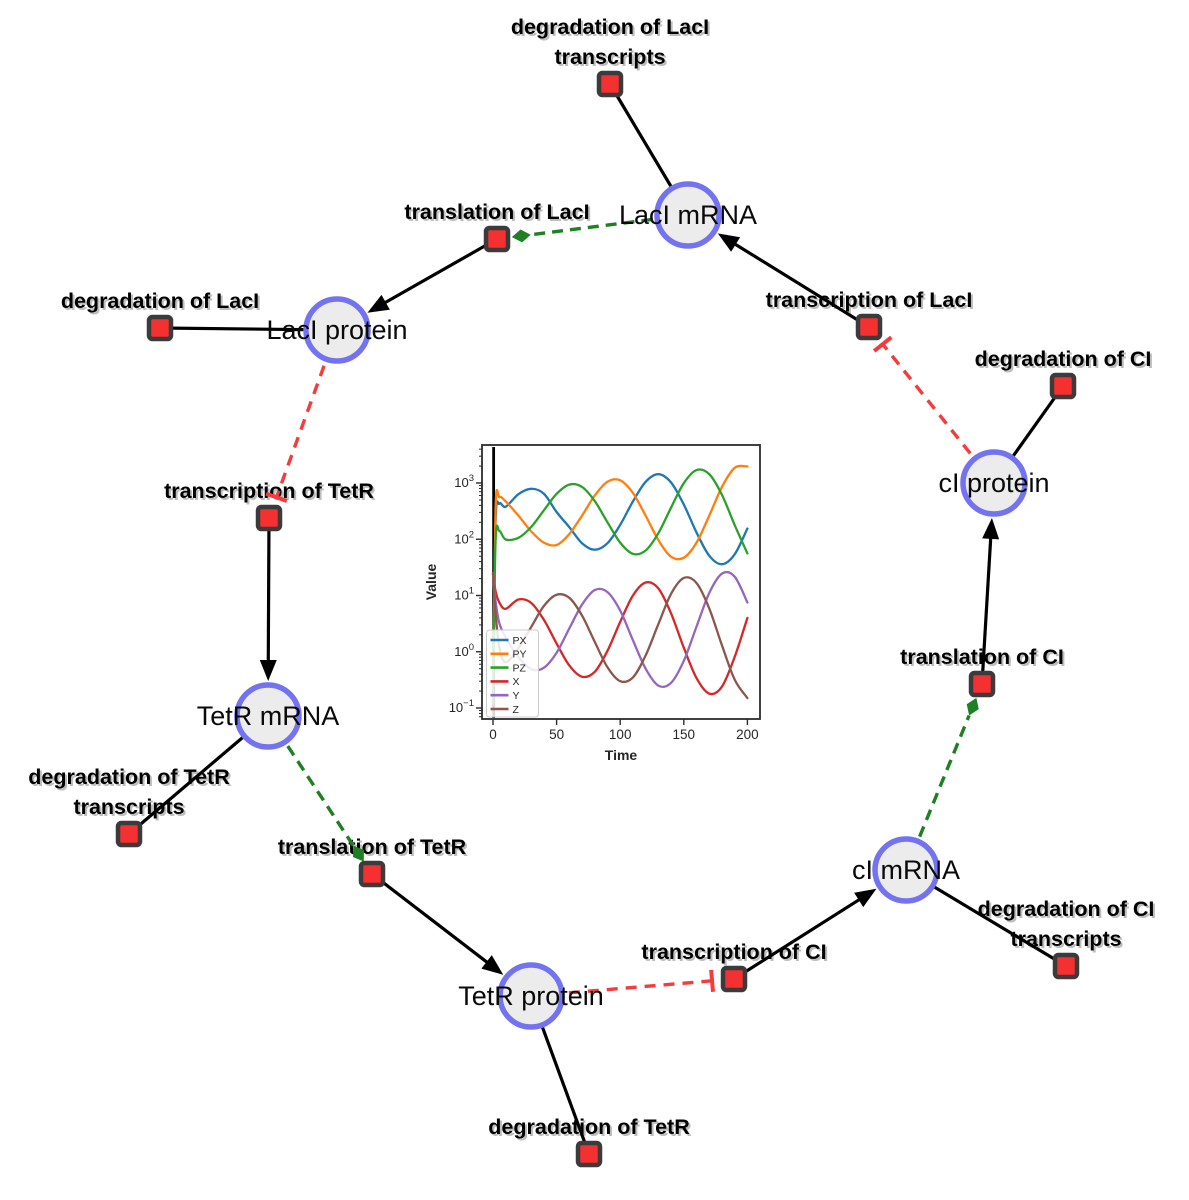  Describe the element at coordinates (439, 272) in the screenshot. I see `edge-translation-laci-laci-protein` at that location.